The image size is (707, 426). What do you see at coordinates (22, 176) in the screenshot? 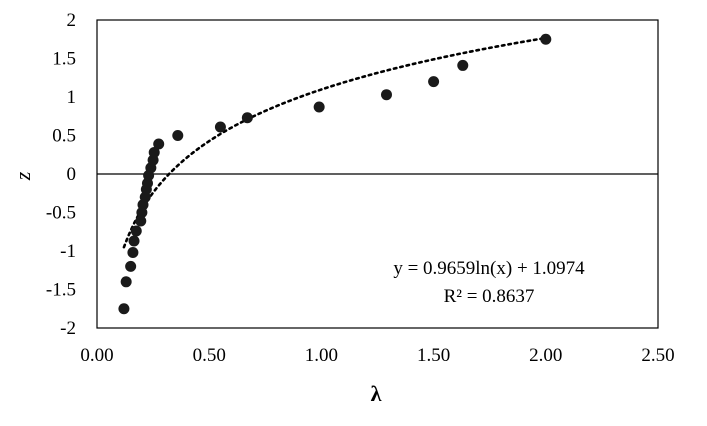
I see `y-axis-title: z` at bounding box center [22, 176].